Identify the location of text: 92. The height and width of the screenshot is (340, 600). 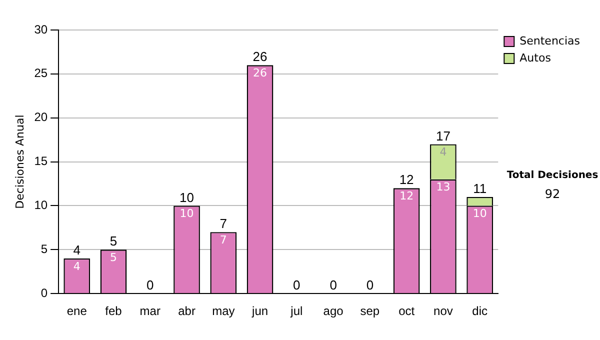
(553, 194).